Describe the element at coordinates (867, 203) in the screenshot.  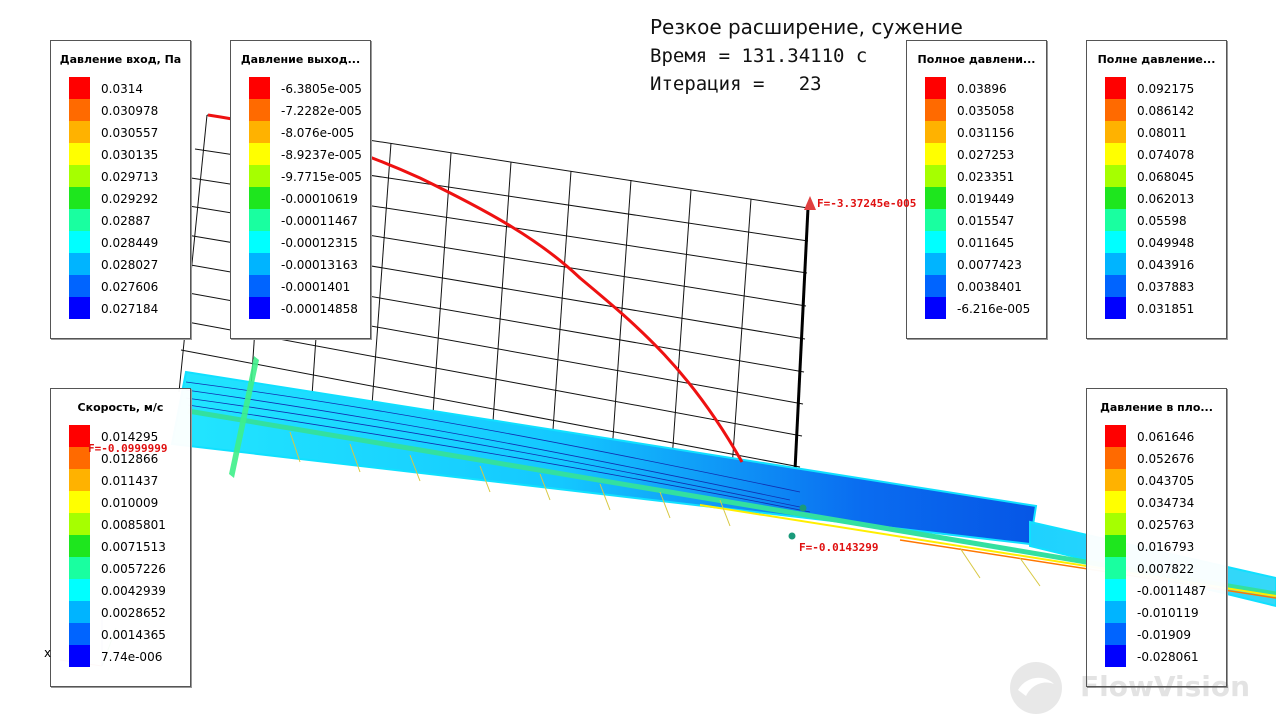
I see `force-label-1: F=-3.37245e-005` at that location.